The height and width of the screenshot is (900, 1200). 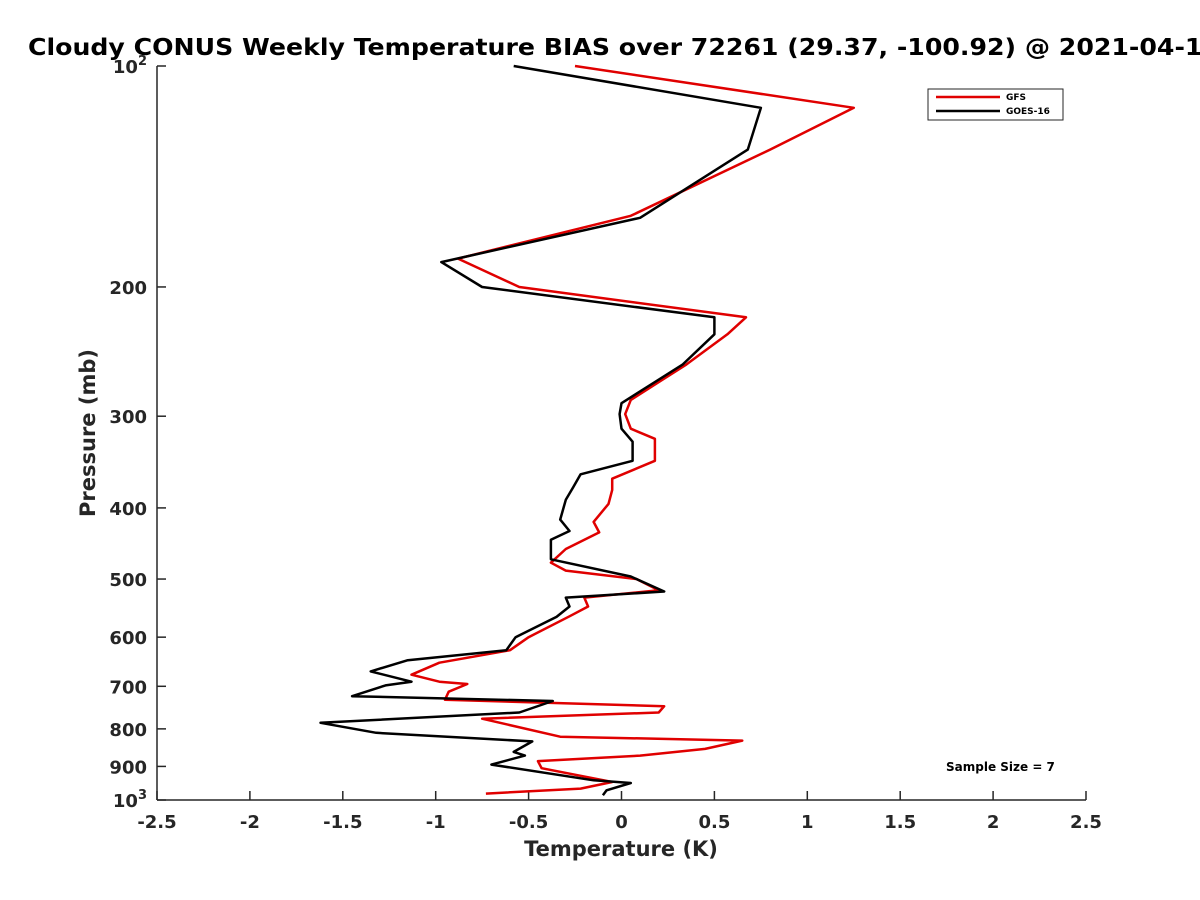 What do you see at coordinates (1000, 767) in the screenshot?
I see `sample-size-annotation: Sample Size = 7` at bounding box center [1000, 767].